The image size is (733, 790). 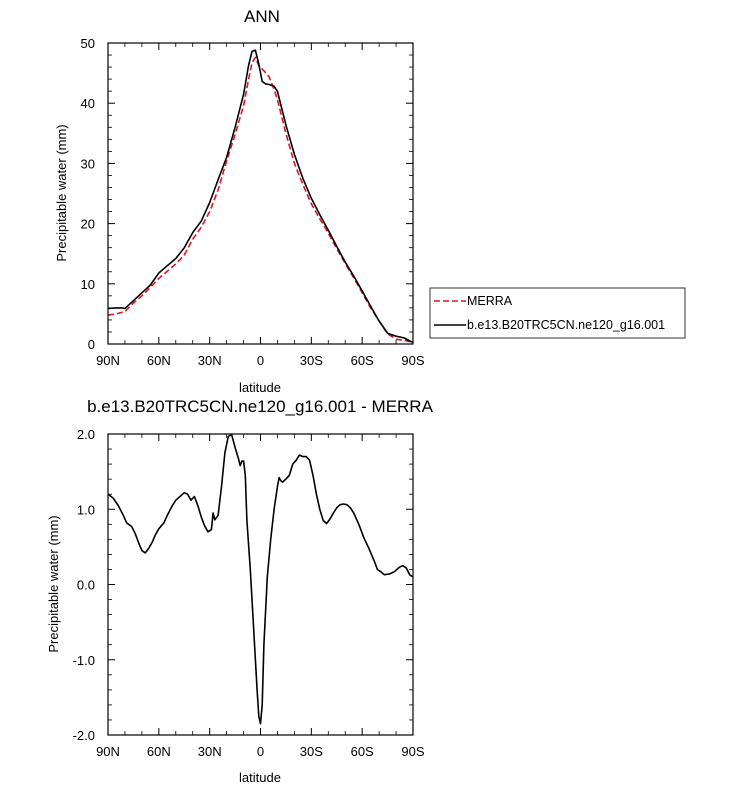 What do you see at coordinates (91, 344) in the screenshot?
I see `top-y-tick-label: 0` at bounding box center [91, 344].